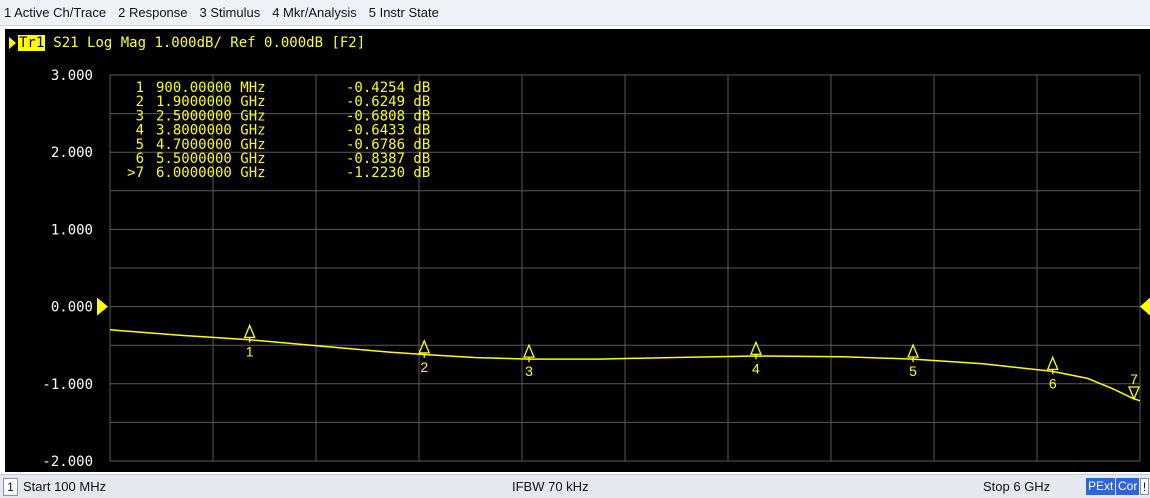  I want to click on port-extension-badge: PExt, so click(1101, 486).